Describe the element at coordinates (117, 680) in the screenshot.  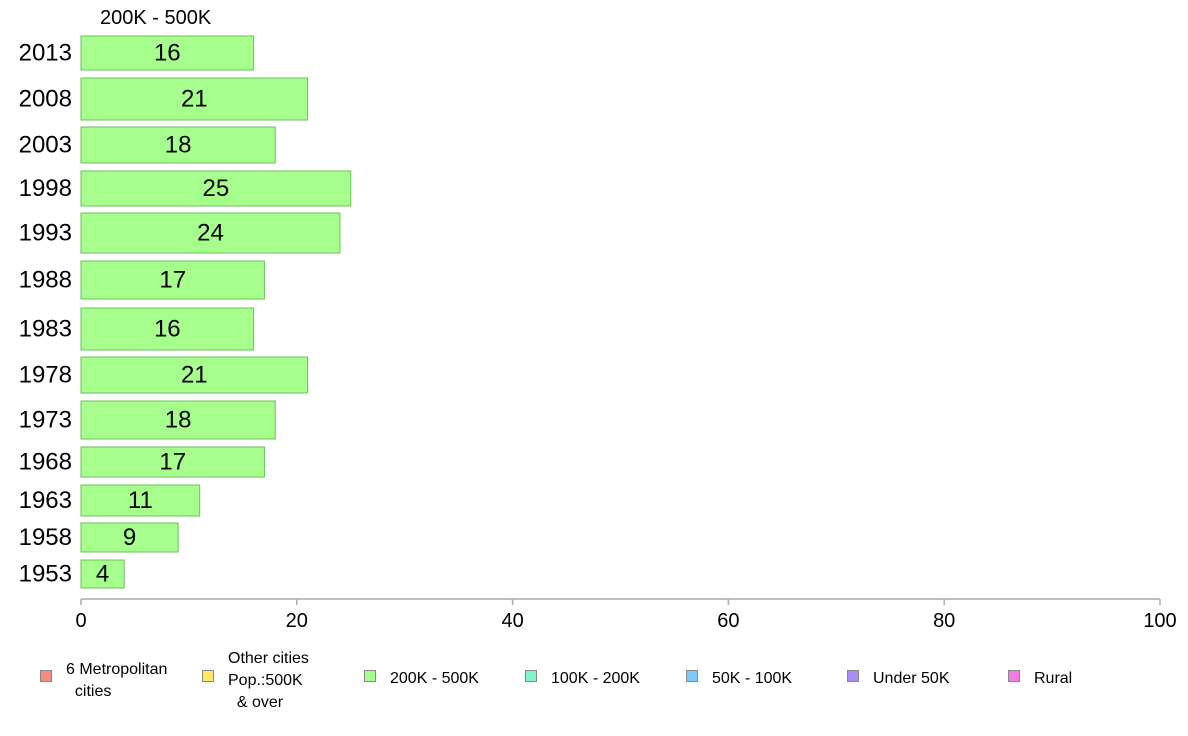
I see `legend-label: 6 Metropolitan cities` at that location.